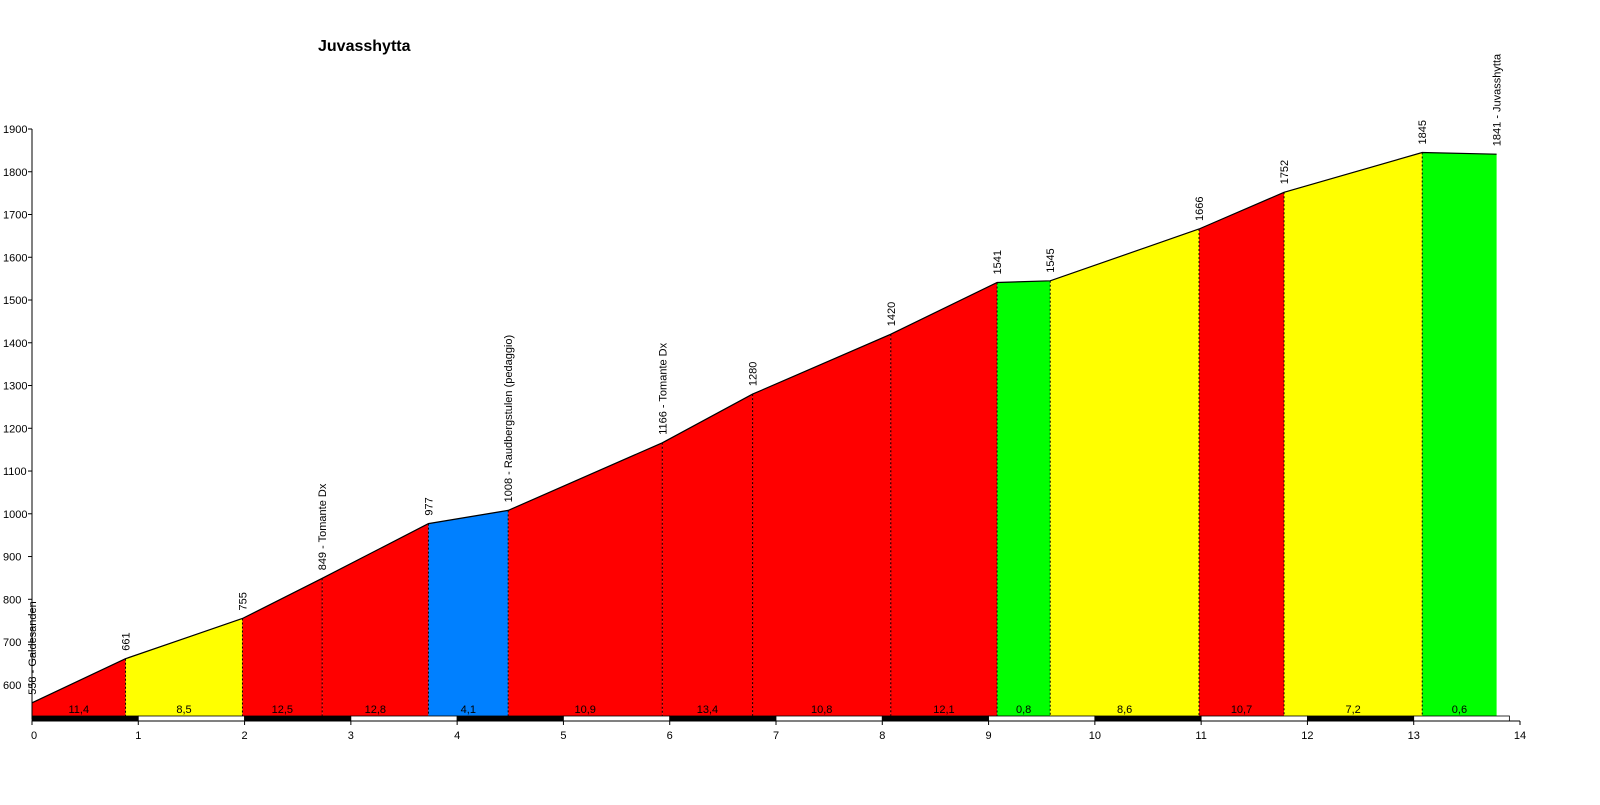  What do you see at coordinates (15, 258) in the screenshot?
I see `y-tick-label-1600: 1600` at bounding box center [15, 258].